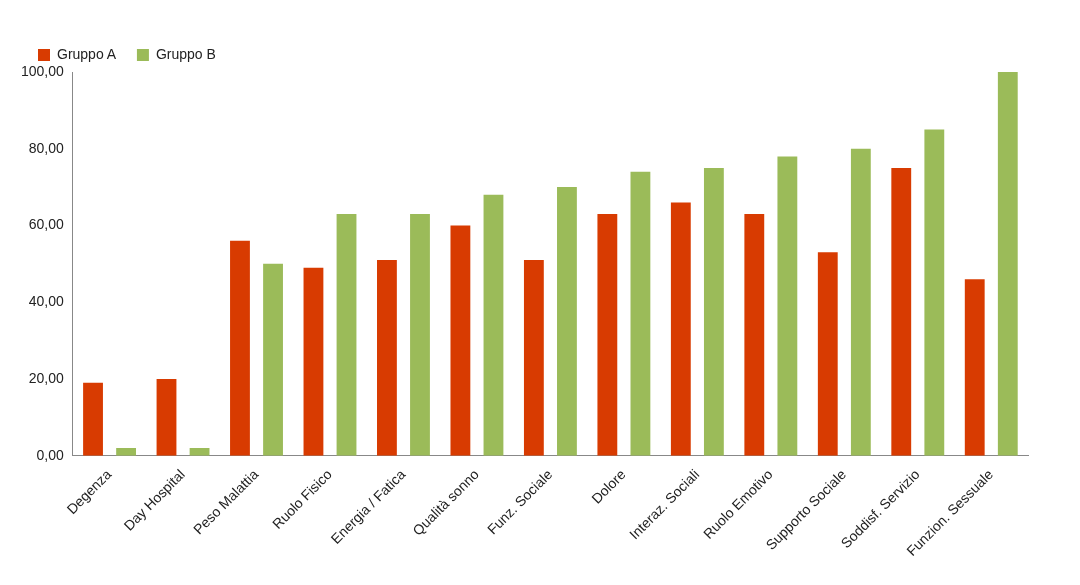  I want to click on legend-label: Gruppo B, so click(185, 53).